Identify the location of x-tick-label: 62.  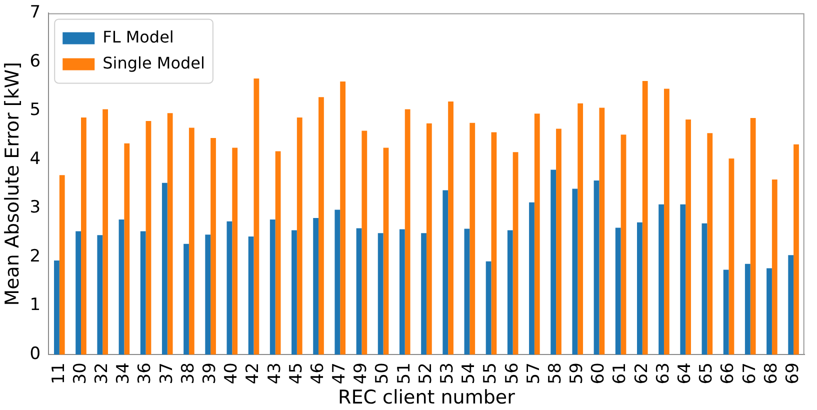
(642, 373).